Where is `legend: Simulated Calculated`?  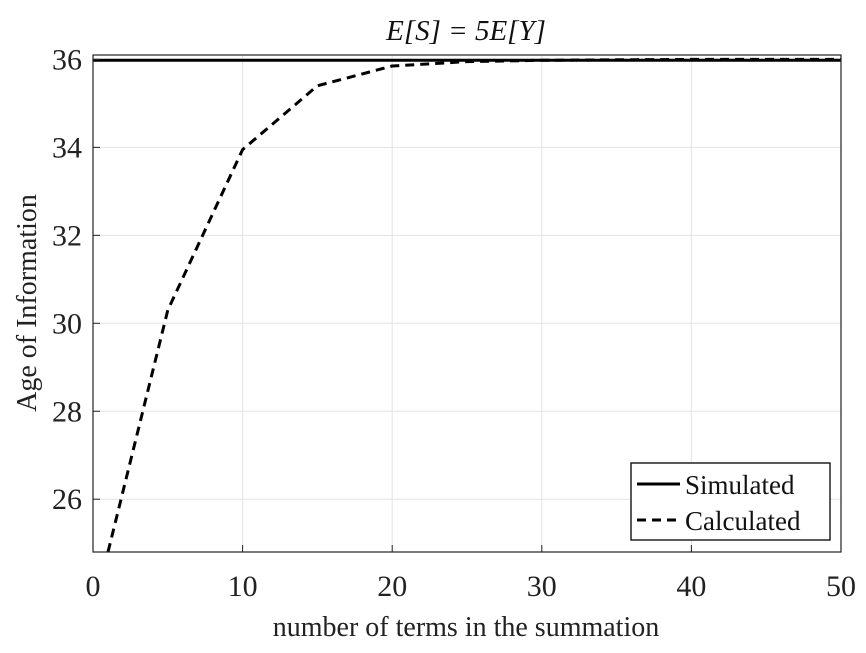 legend: Simulated Calculated is located at coordinates (730, 501).